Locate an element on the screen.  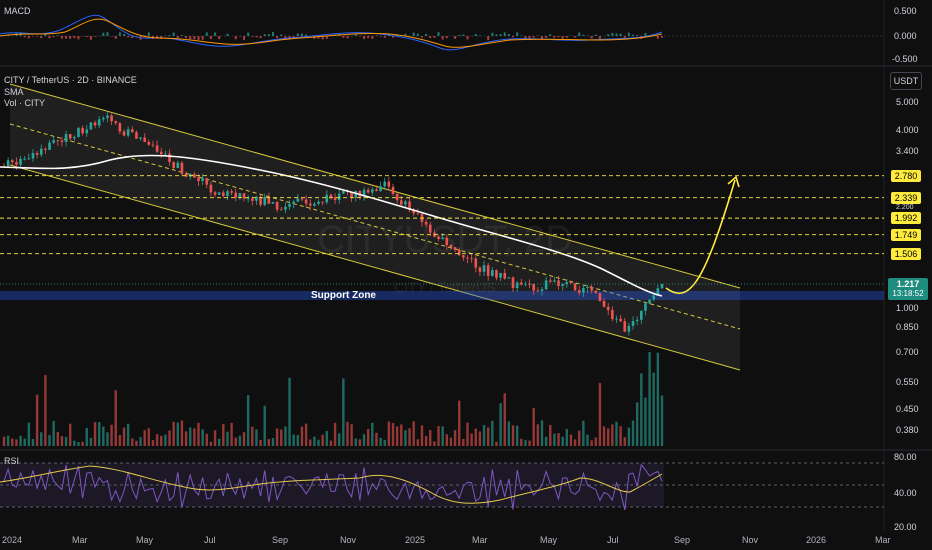
macd-title: MACD is located at coordinates (17, 11).